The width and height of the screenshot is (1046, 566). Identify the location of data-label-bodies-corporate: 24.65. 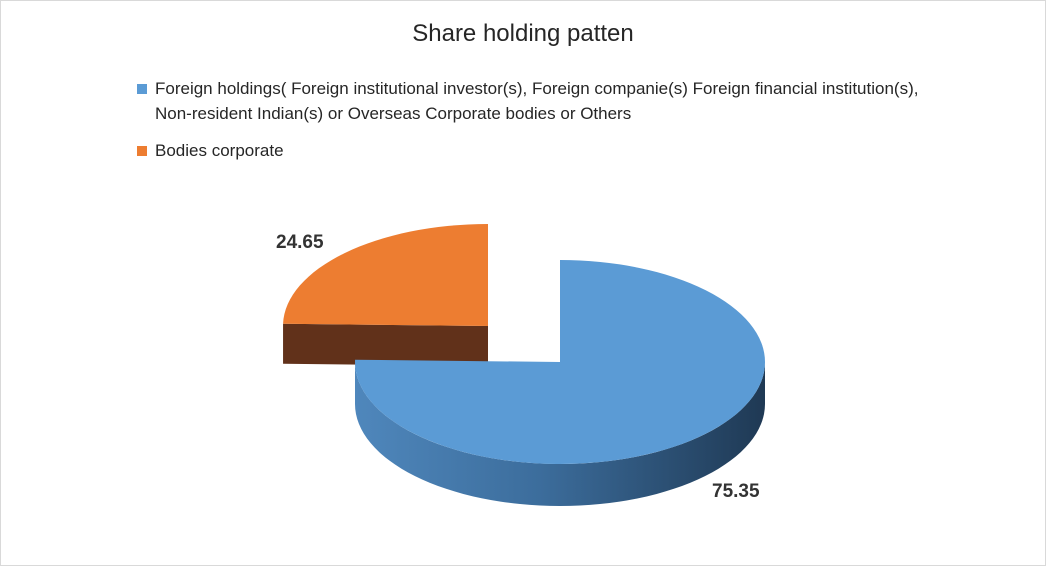
(300, 242).